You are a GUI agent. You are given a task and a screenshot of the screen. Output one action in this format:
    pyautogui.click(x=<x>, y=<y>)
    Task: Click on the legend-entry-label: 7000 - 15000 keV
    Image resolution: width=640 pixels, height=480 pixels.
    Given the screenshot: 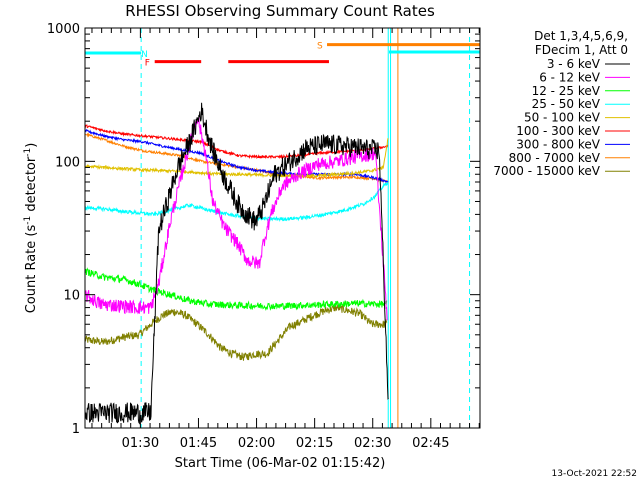 What is the action you would take?
    pyautogui.click(x=546, y=171)
    